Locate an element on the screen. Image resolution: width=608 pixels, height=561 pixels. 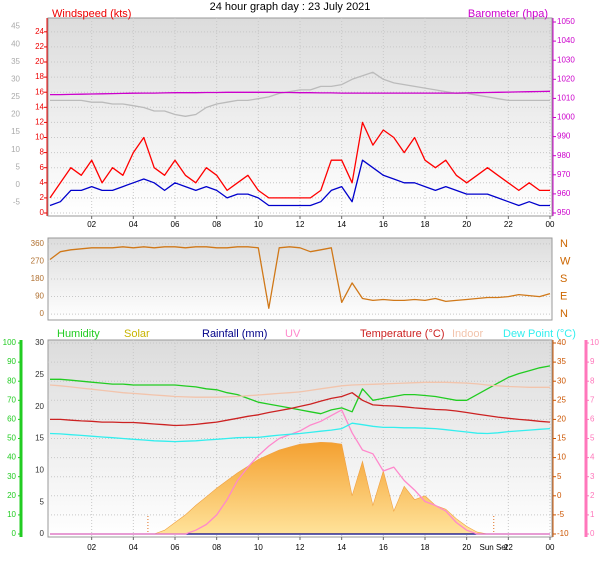
y3-tick-label: 45 is located at coordinates (15, 26).